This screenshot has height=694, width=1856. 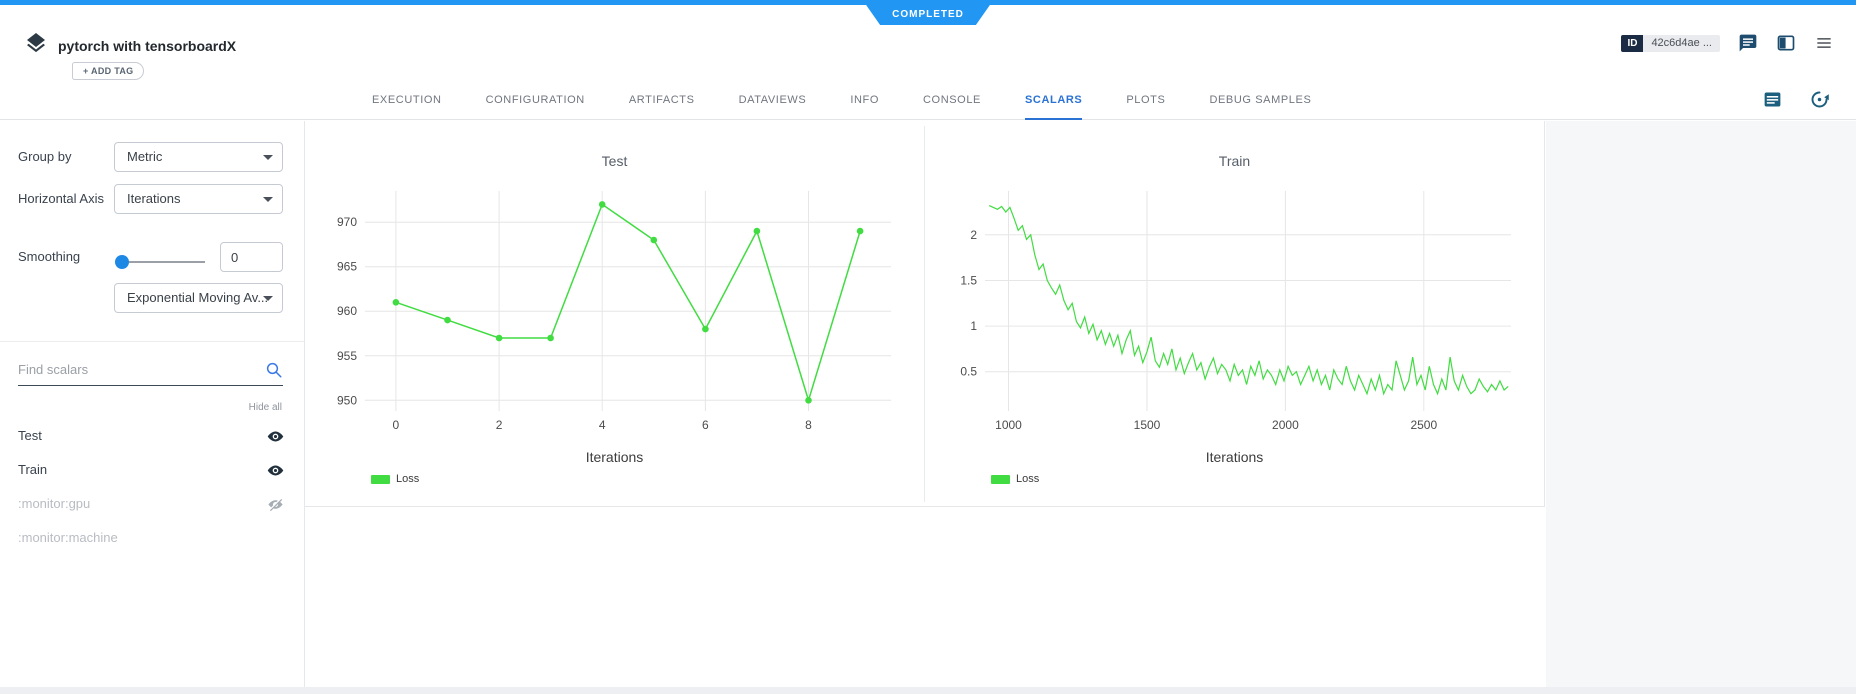 I want to click on experiment-layers-icon, so click(x=36, y=43).